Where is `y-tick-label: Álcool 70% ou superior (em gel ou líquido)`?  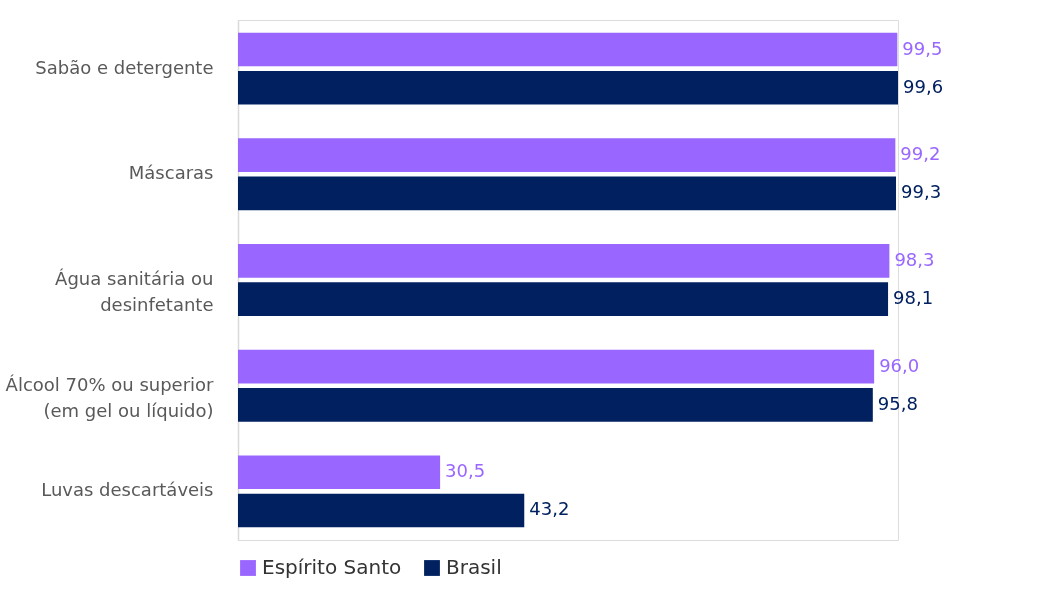
y-tick-label: Álcool 70% ou superior (em gel ou líquido) is located at coordinates (110, 397).